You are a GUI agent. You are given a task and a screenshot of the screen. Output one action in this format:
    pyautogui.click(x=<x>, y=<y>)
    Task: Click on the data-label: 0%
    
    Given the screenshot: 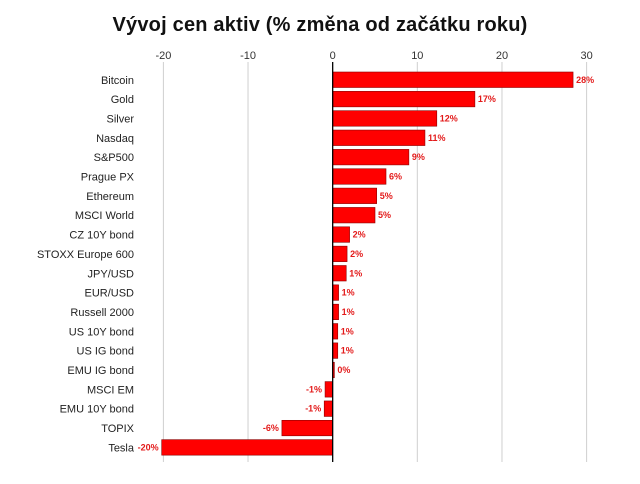 What is the action you would take?
    pyautogui.click(x=343, y=370)
    